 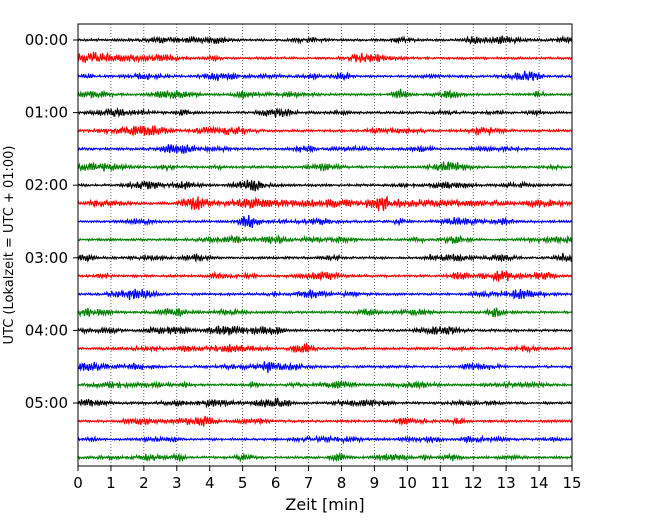 What do you see at coordinates (210, 483) in the screenshot?
I see `x-tick-label: 4` at bounding box center [210, 483].